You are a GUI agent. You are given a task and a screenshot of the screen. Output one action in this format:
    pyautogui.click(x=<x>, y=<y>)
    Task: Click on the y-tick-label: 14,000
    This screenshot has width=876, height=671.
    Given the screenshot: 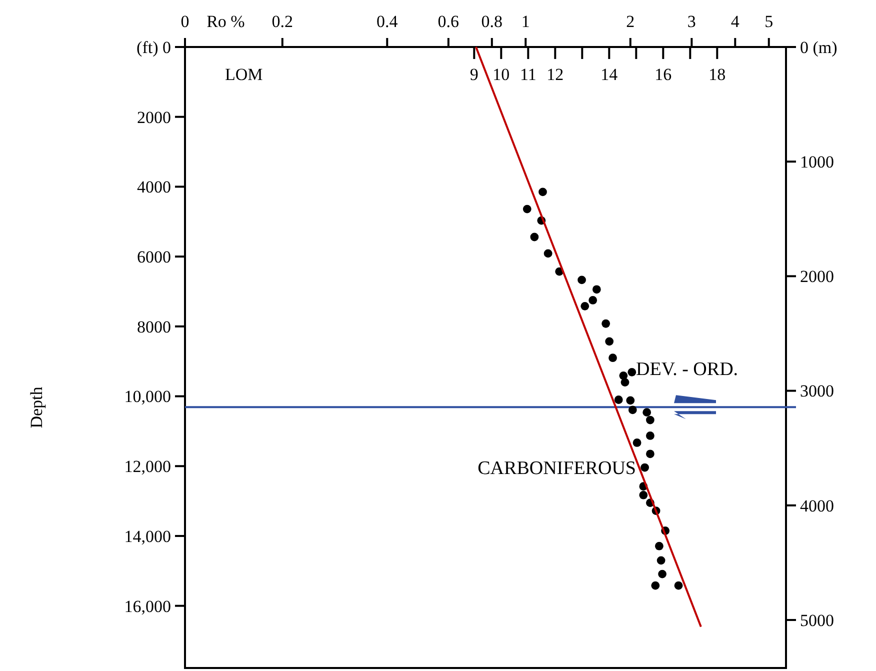 What is the action you would take?
    pyautogui.click(x=147, y=536)
    